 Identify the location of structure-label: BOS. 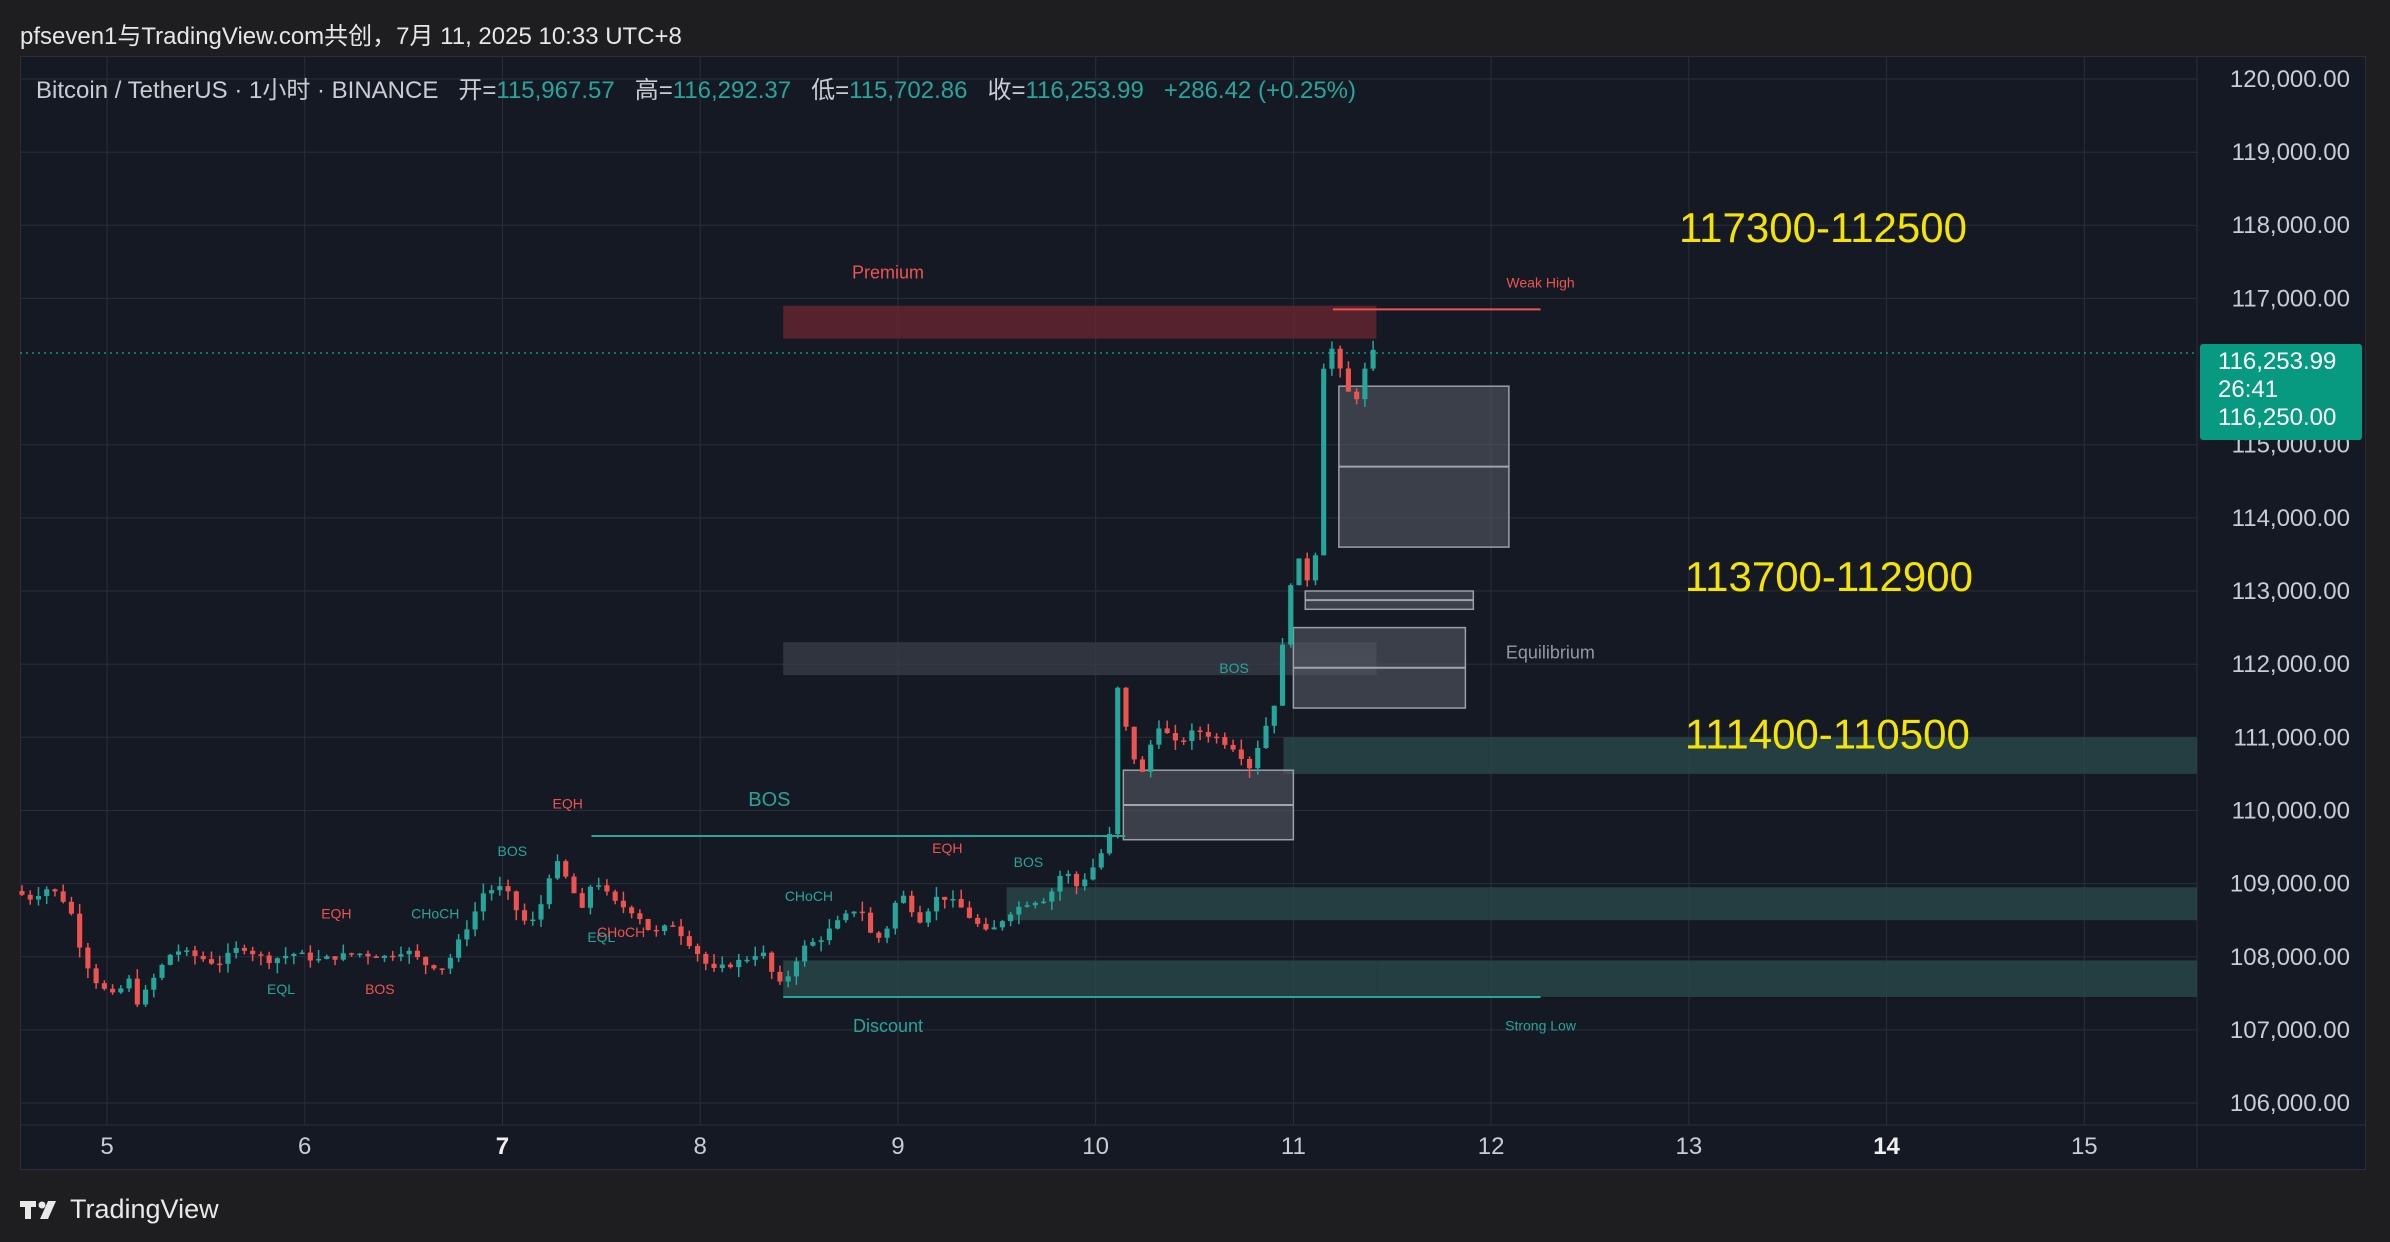
(513, 851).